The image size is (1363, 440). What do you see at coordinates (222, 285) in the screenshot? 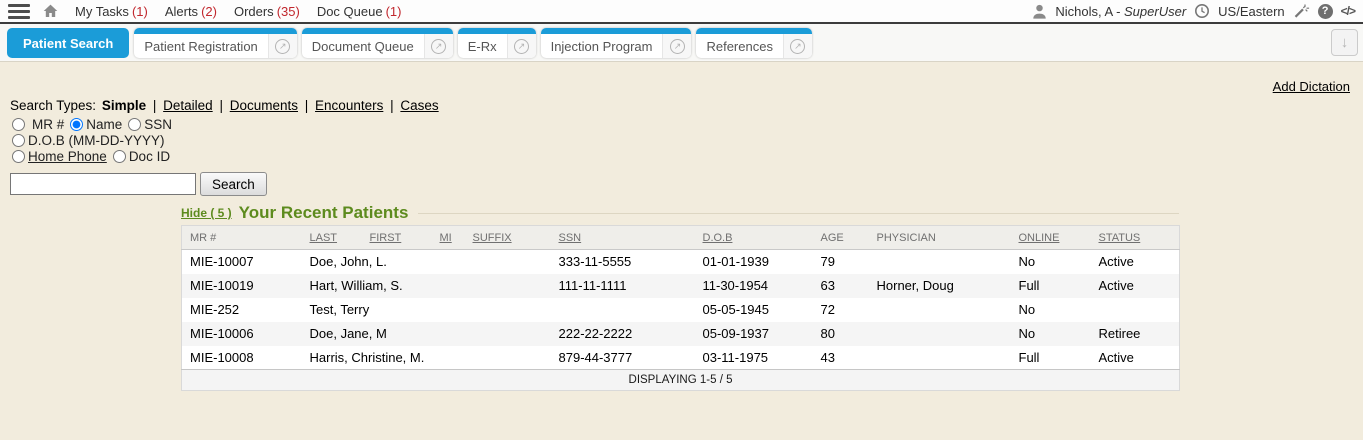
I see `cell-mr: MIE-10019` at bounding box center [222, 285].